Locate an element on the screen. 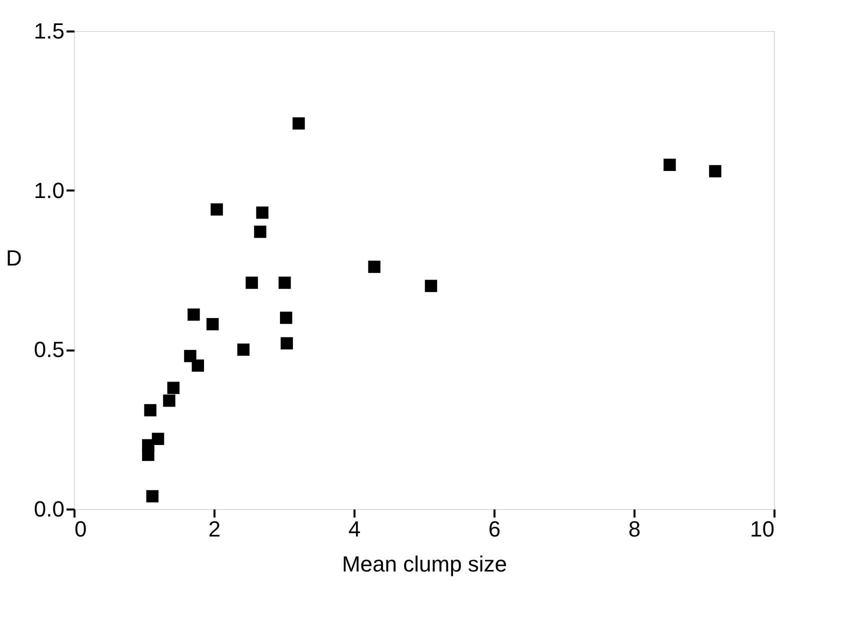 The image size is (852, 623). x-tick-label: 2 is located at coordinates (214, 529).